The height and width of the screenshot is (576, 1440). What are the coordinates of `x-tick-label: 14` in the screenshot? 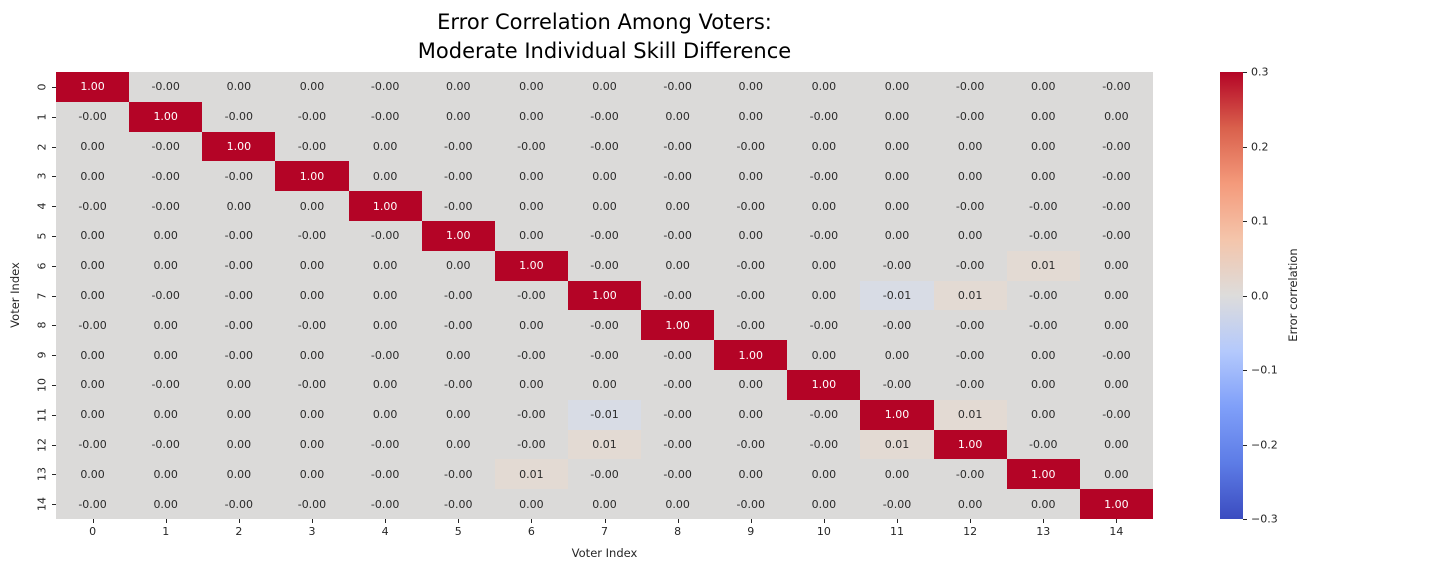 It's located at (1116, 531).